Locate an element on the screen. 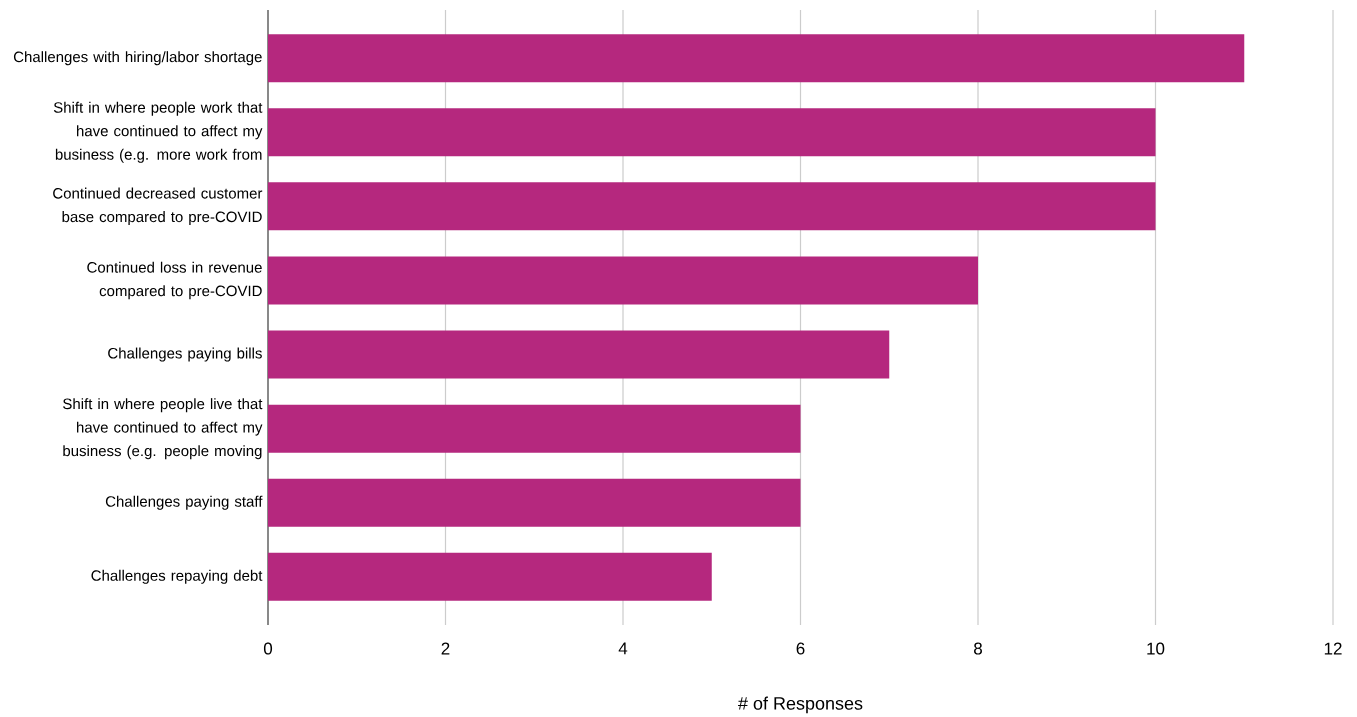  y-tick-label: Continued decreased customer base compared to pre-COVID is located at coordinates (158, 206).